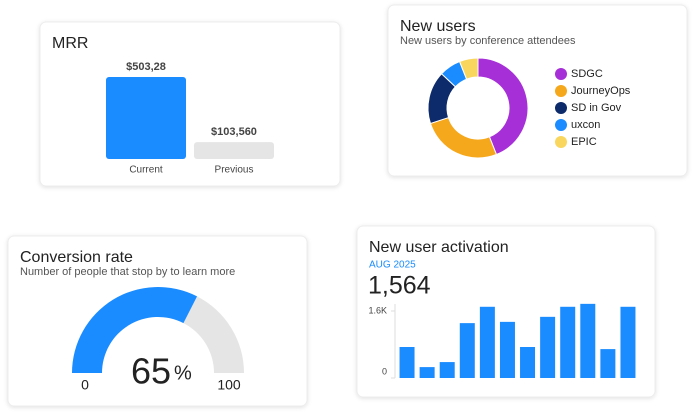  I want to click on y-tick-label: 0, so click(384, 371).